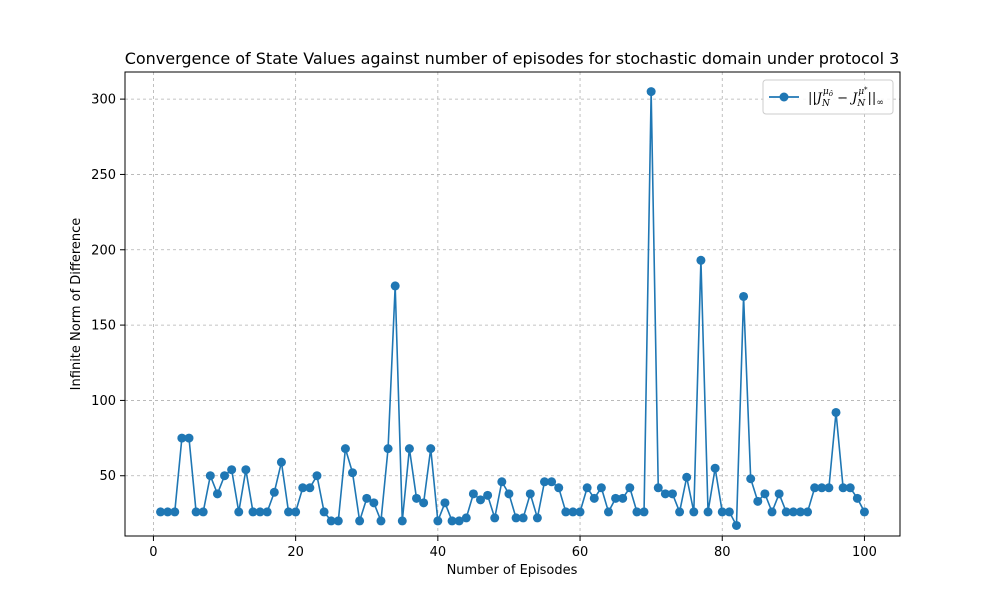 The width and height of the screenshot is (1000, 600). What do you see at coordinates (815, 98) in the screenshot?
I see `legend-part: ||J` at bounding box center [815, 98].